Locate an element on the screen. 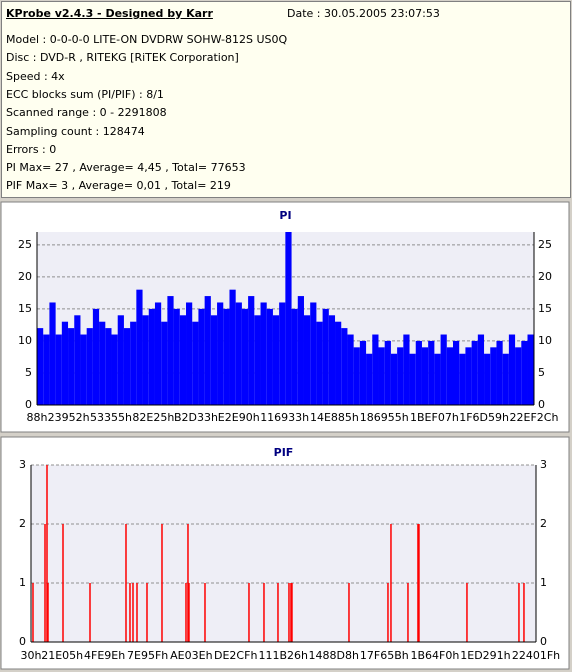  y-tick-label: 15 is located at coordinates (25, 308).